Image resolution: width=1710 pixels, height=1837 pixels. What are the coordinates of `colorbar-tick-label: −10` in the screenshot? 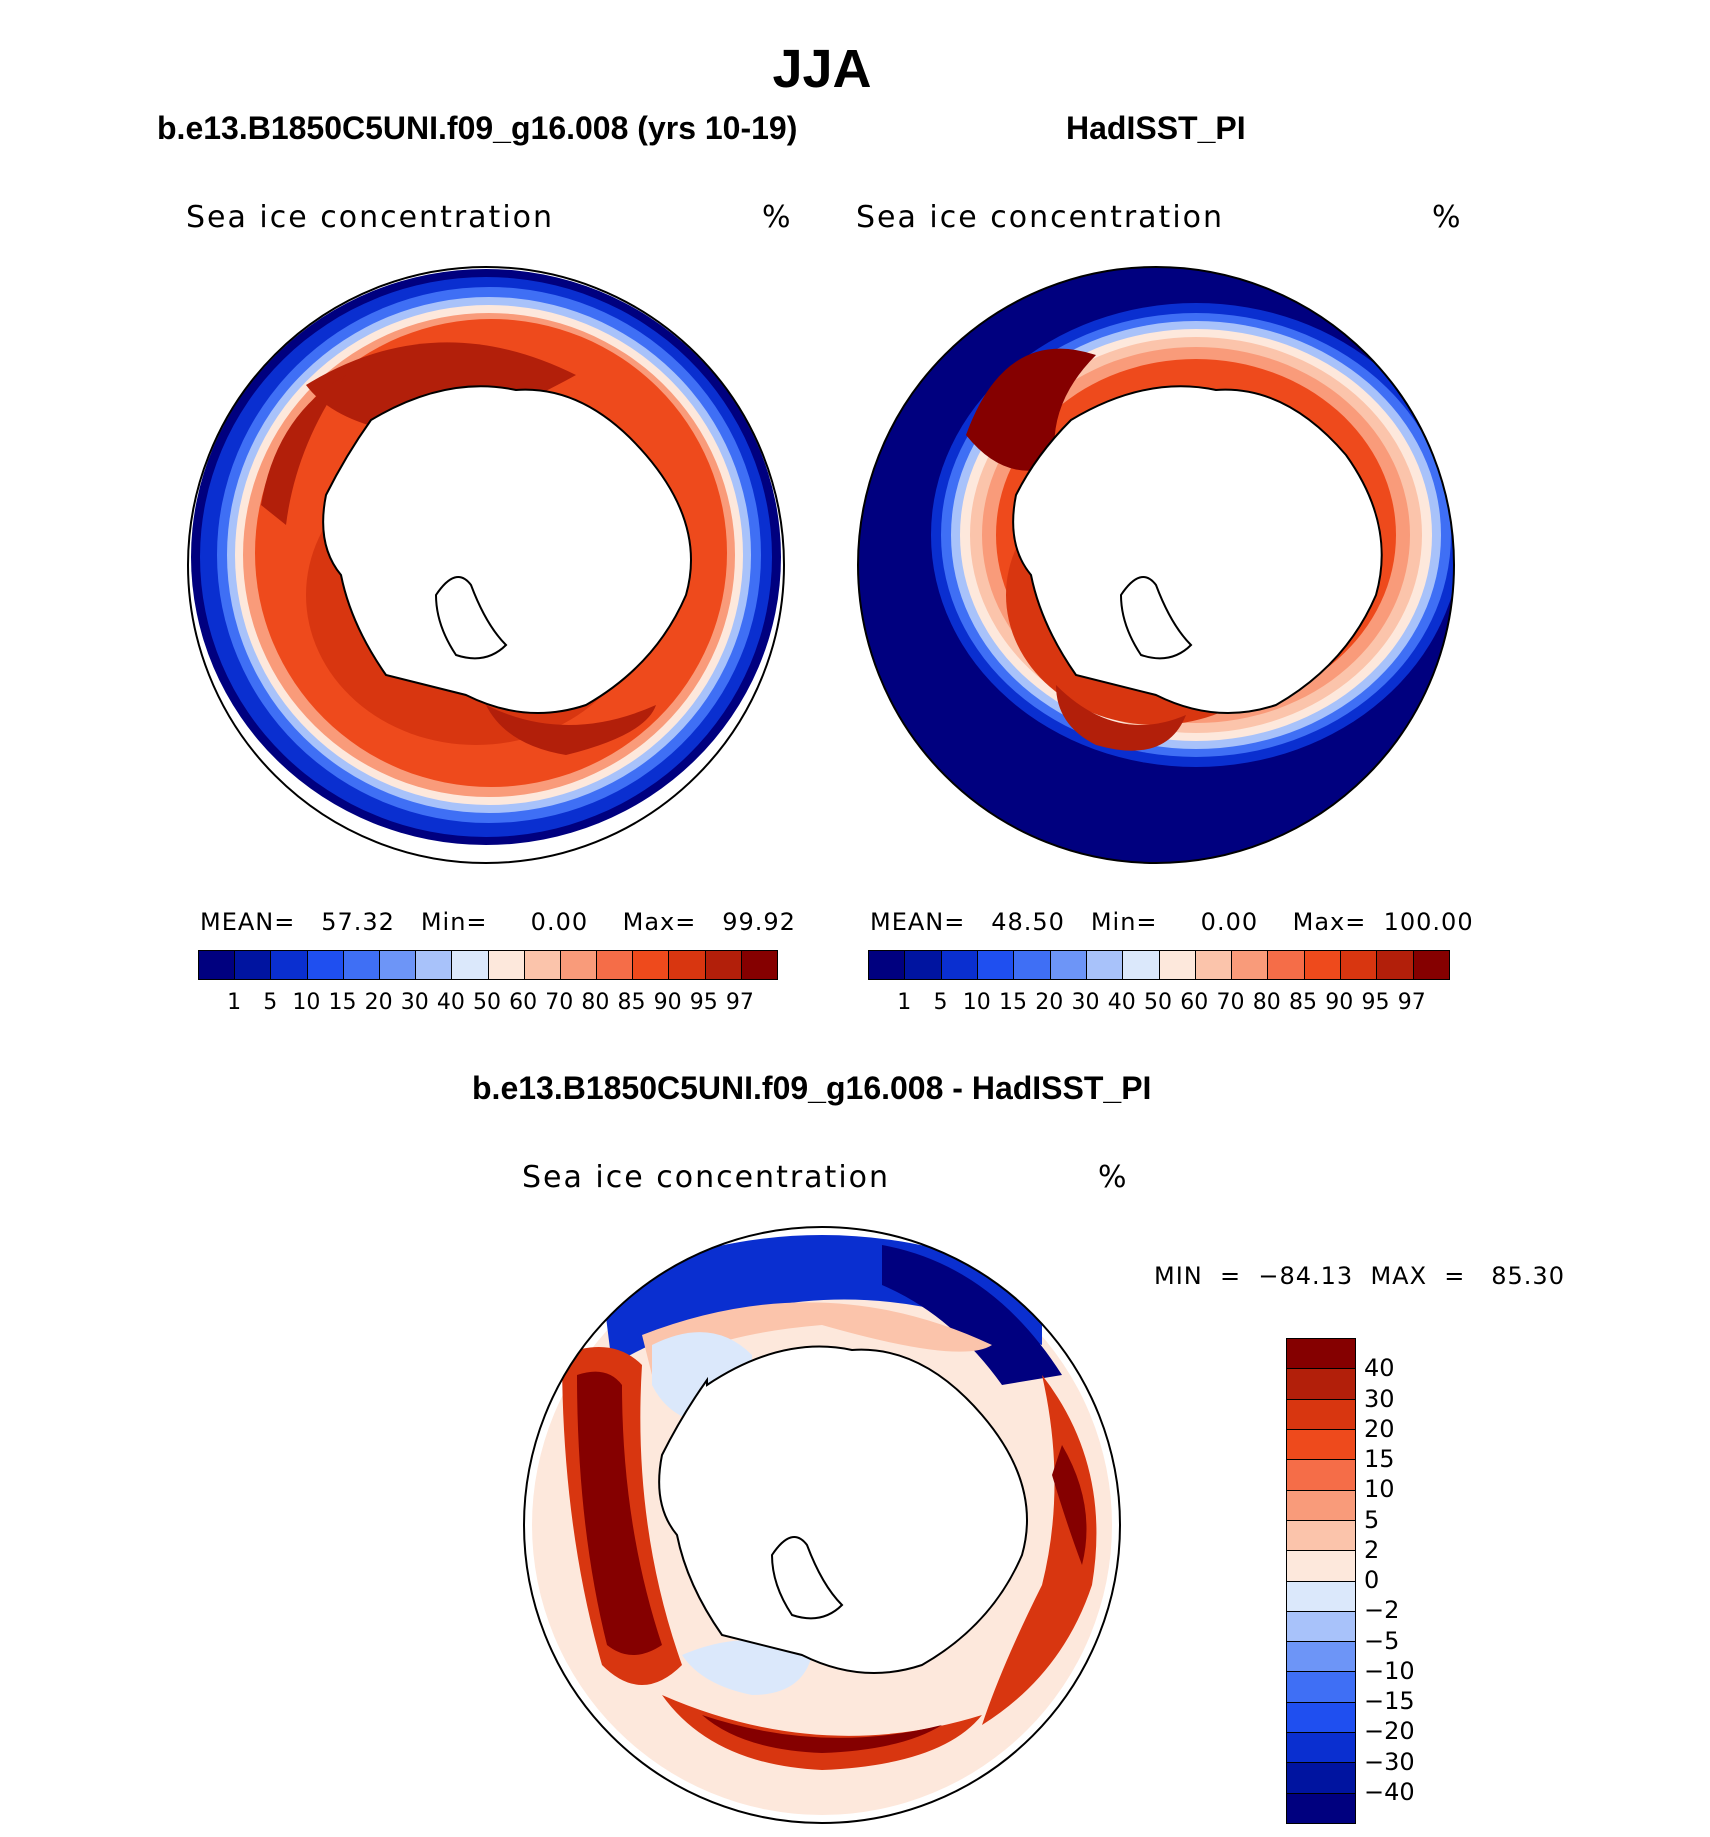 It's located at (1389, 1670).